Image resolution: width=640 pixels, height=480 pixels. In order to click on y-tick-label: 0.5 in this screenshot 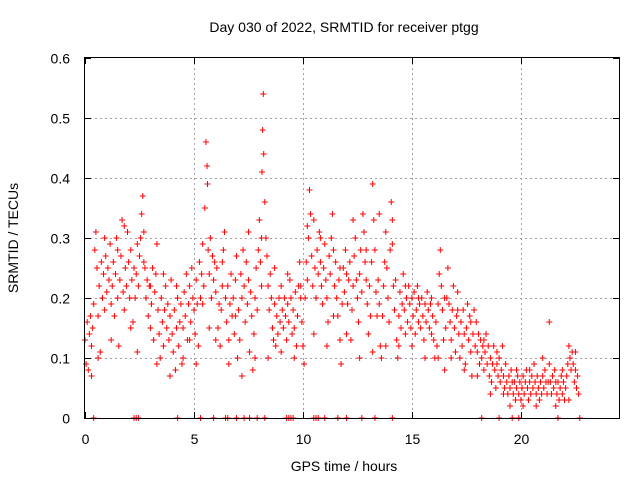, I will do `click(61, 119)`.